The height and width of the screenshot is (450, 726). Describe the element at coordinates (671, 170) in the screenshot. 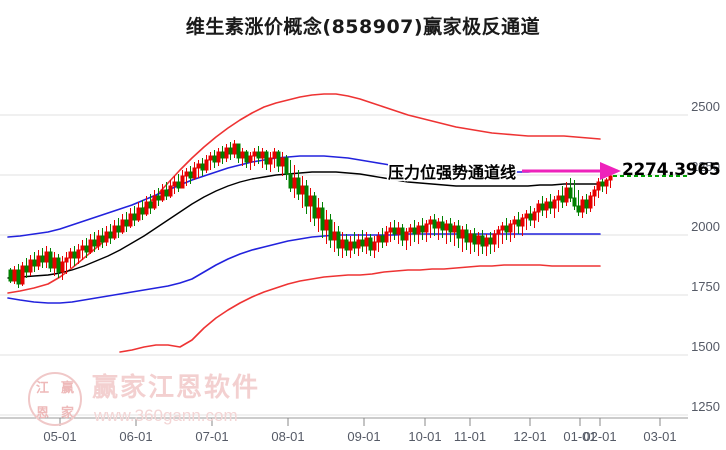

I see `last-price-label: 2274.3965` at that location.